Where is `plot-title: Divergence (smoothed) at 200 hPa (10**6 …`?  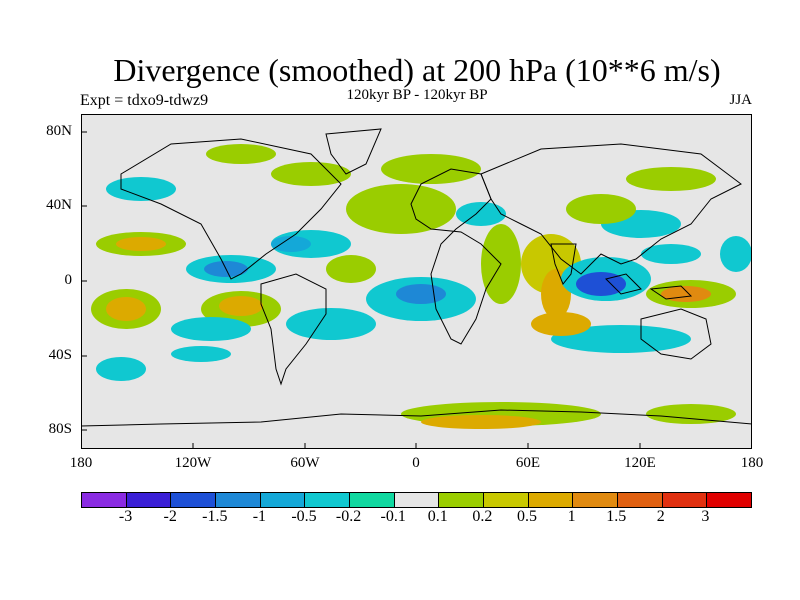 plot-title: Divergence (smoothed) at 200 hPa (10**6 … is located at coordinates (417, 70).